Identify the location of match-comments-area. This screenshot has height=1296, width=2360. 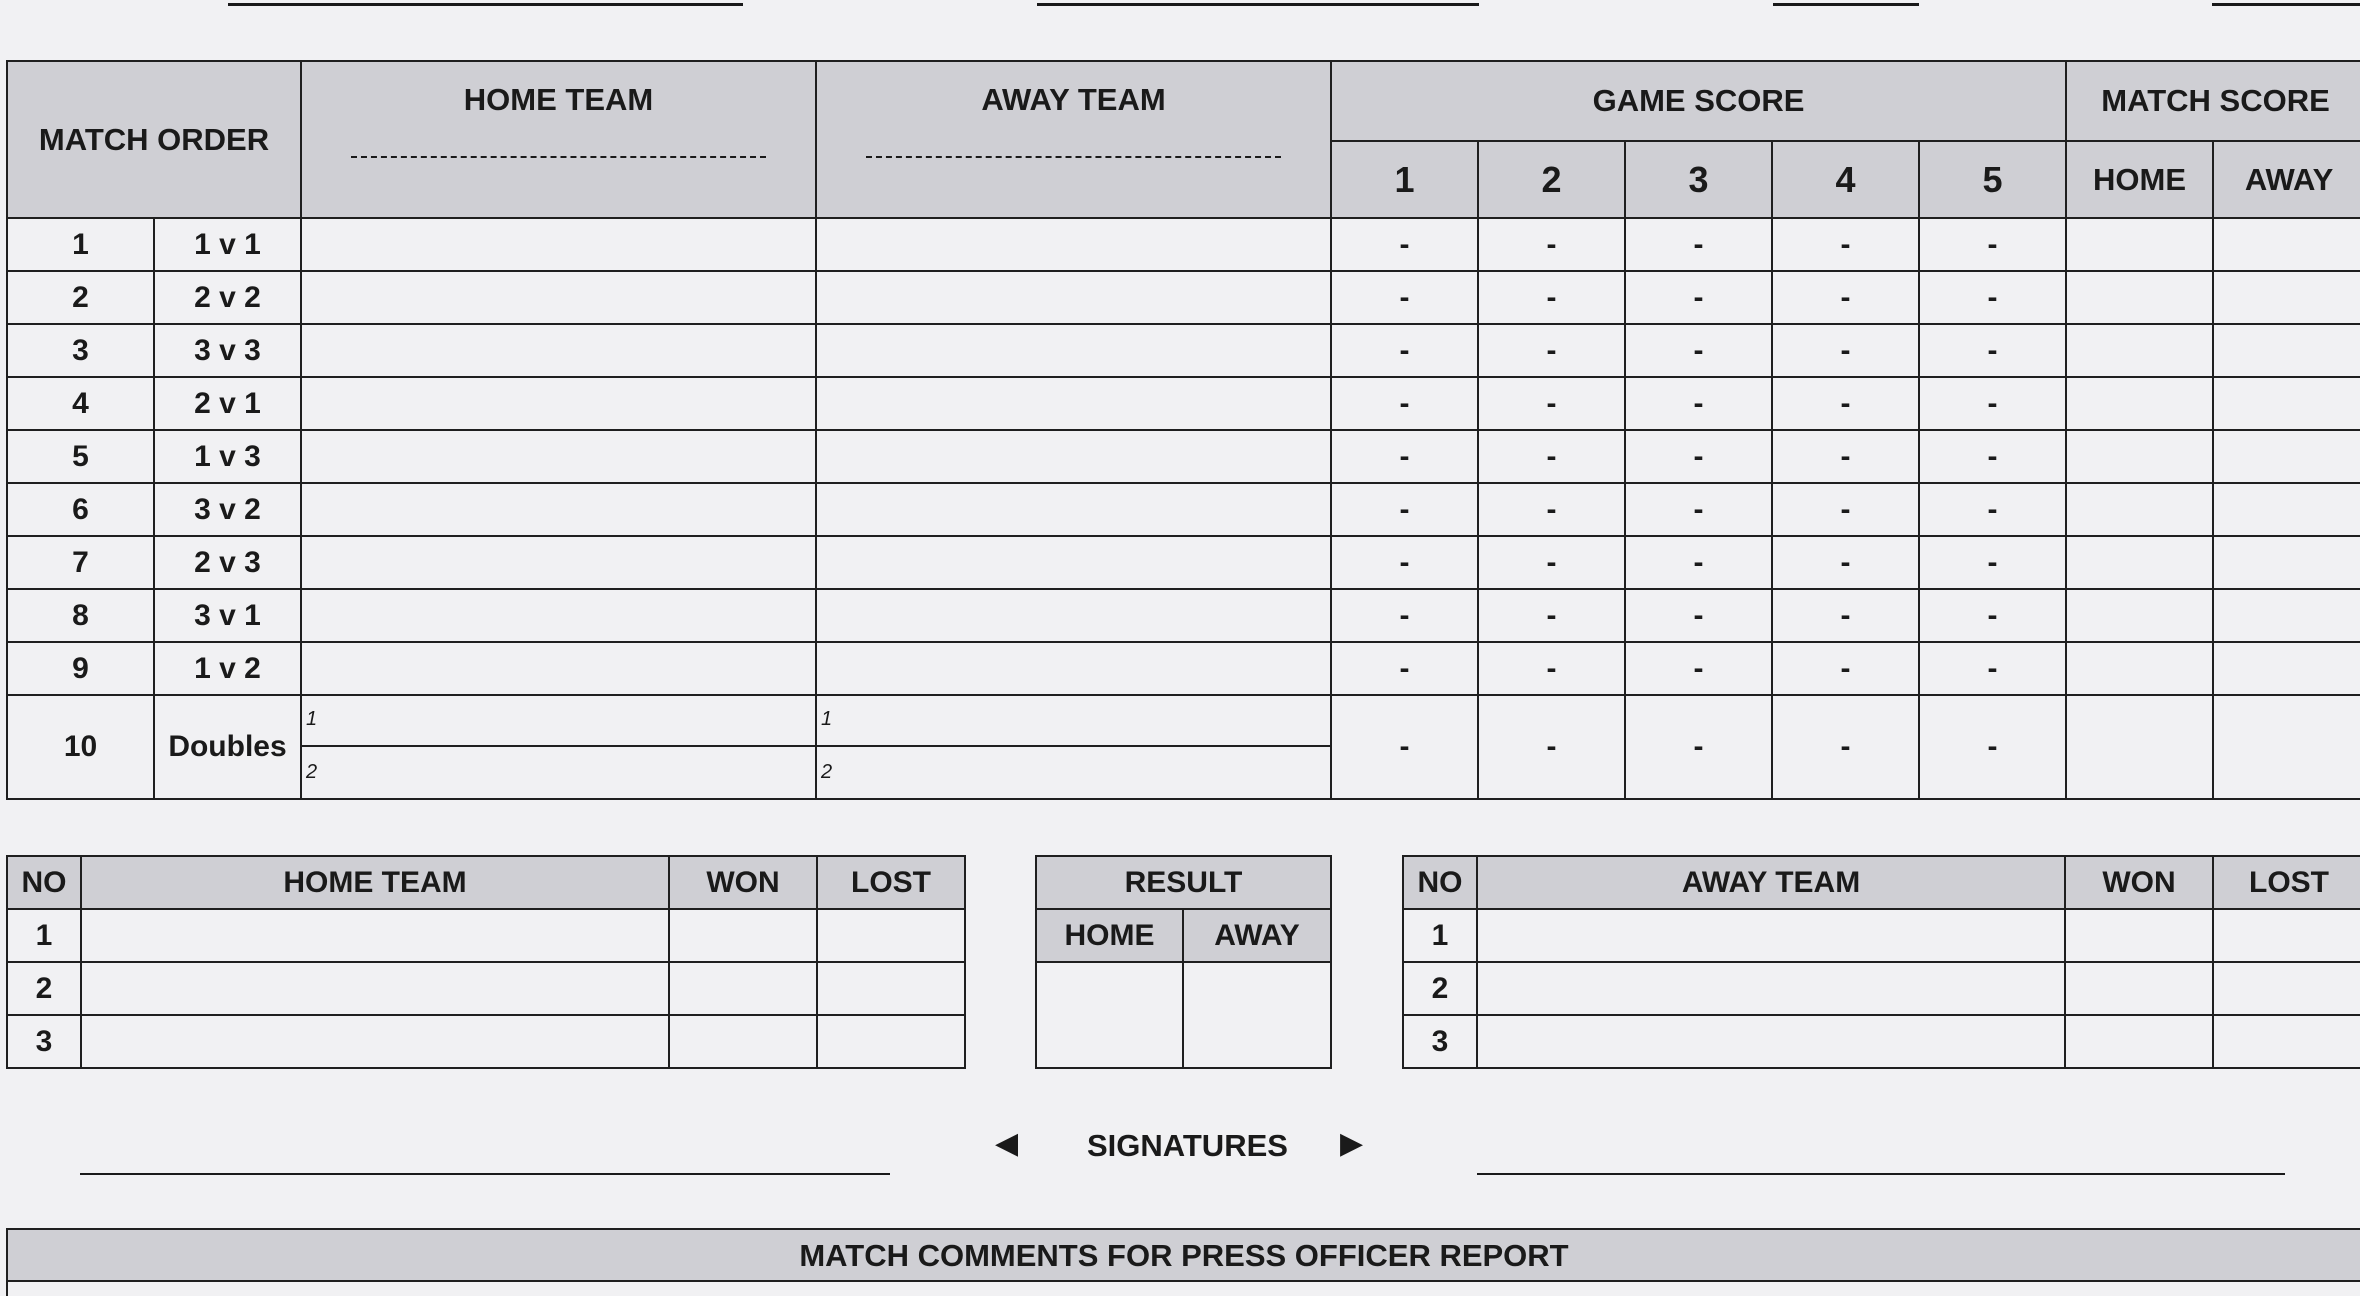
(1183, 1289).